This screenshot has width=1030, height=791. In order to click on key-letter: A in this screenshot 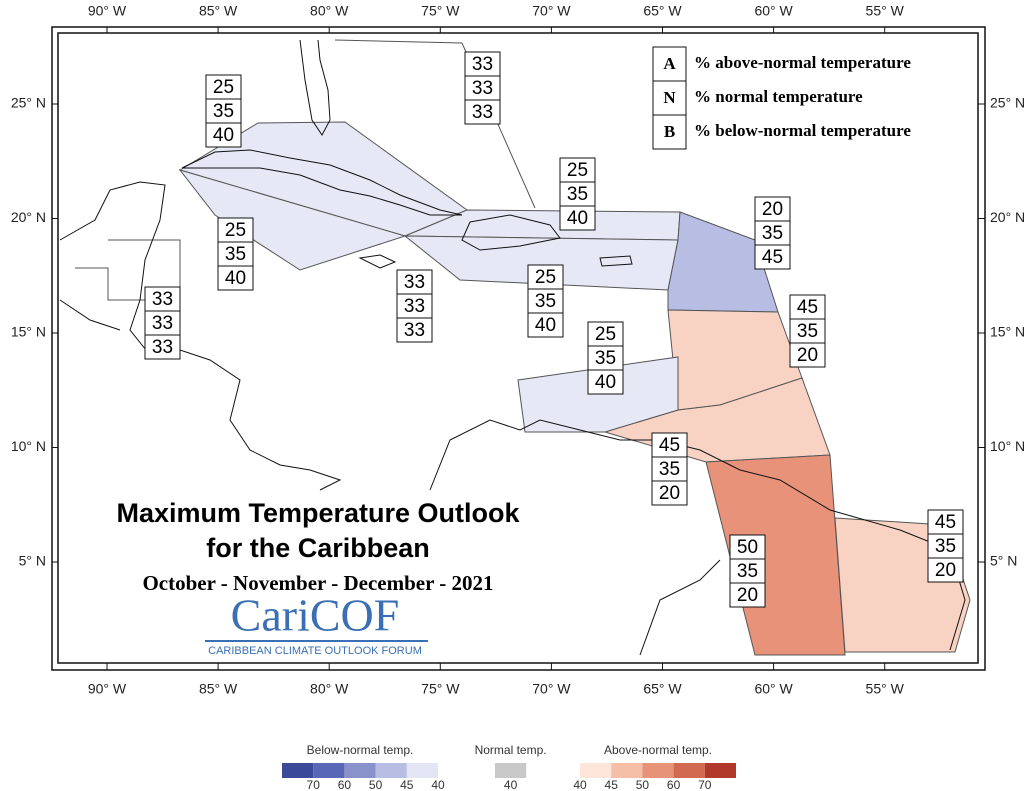, I will do `click(669, 63)`.